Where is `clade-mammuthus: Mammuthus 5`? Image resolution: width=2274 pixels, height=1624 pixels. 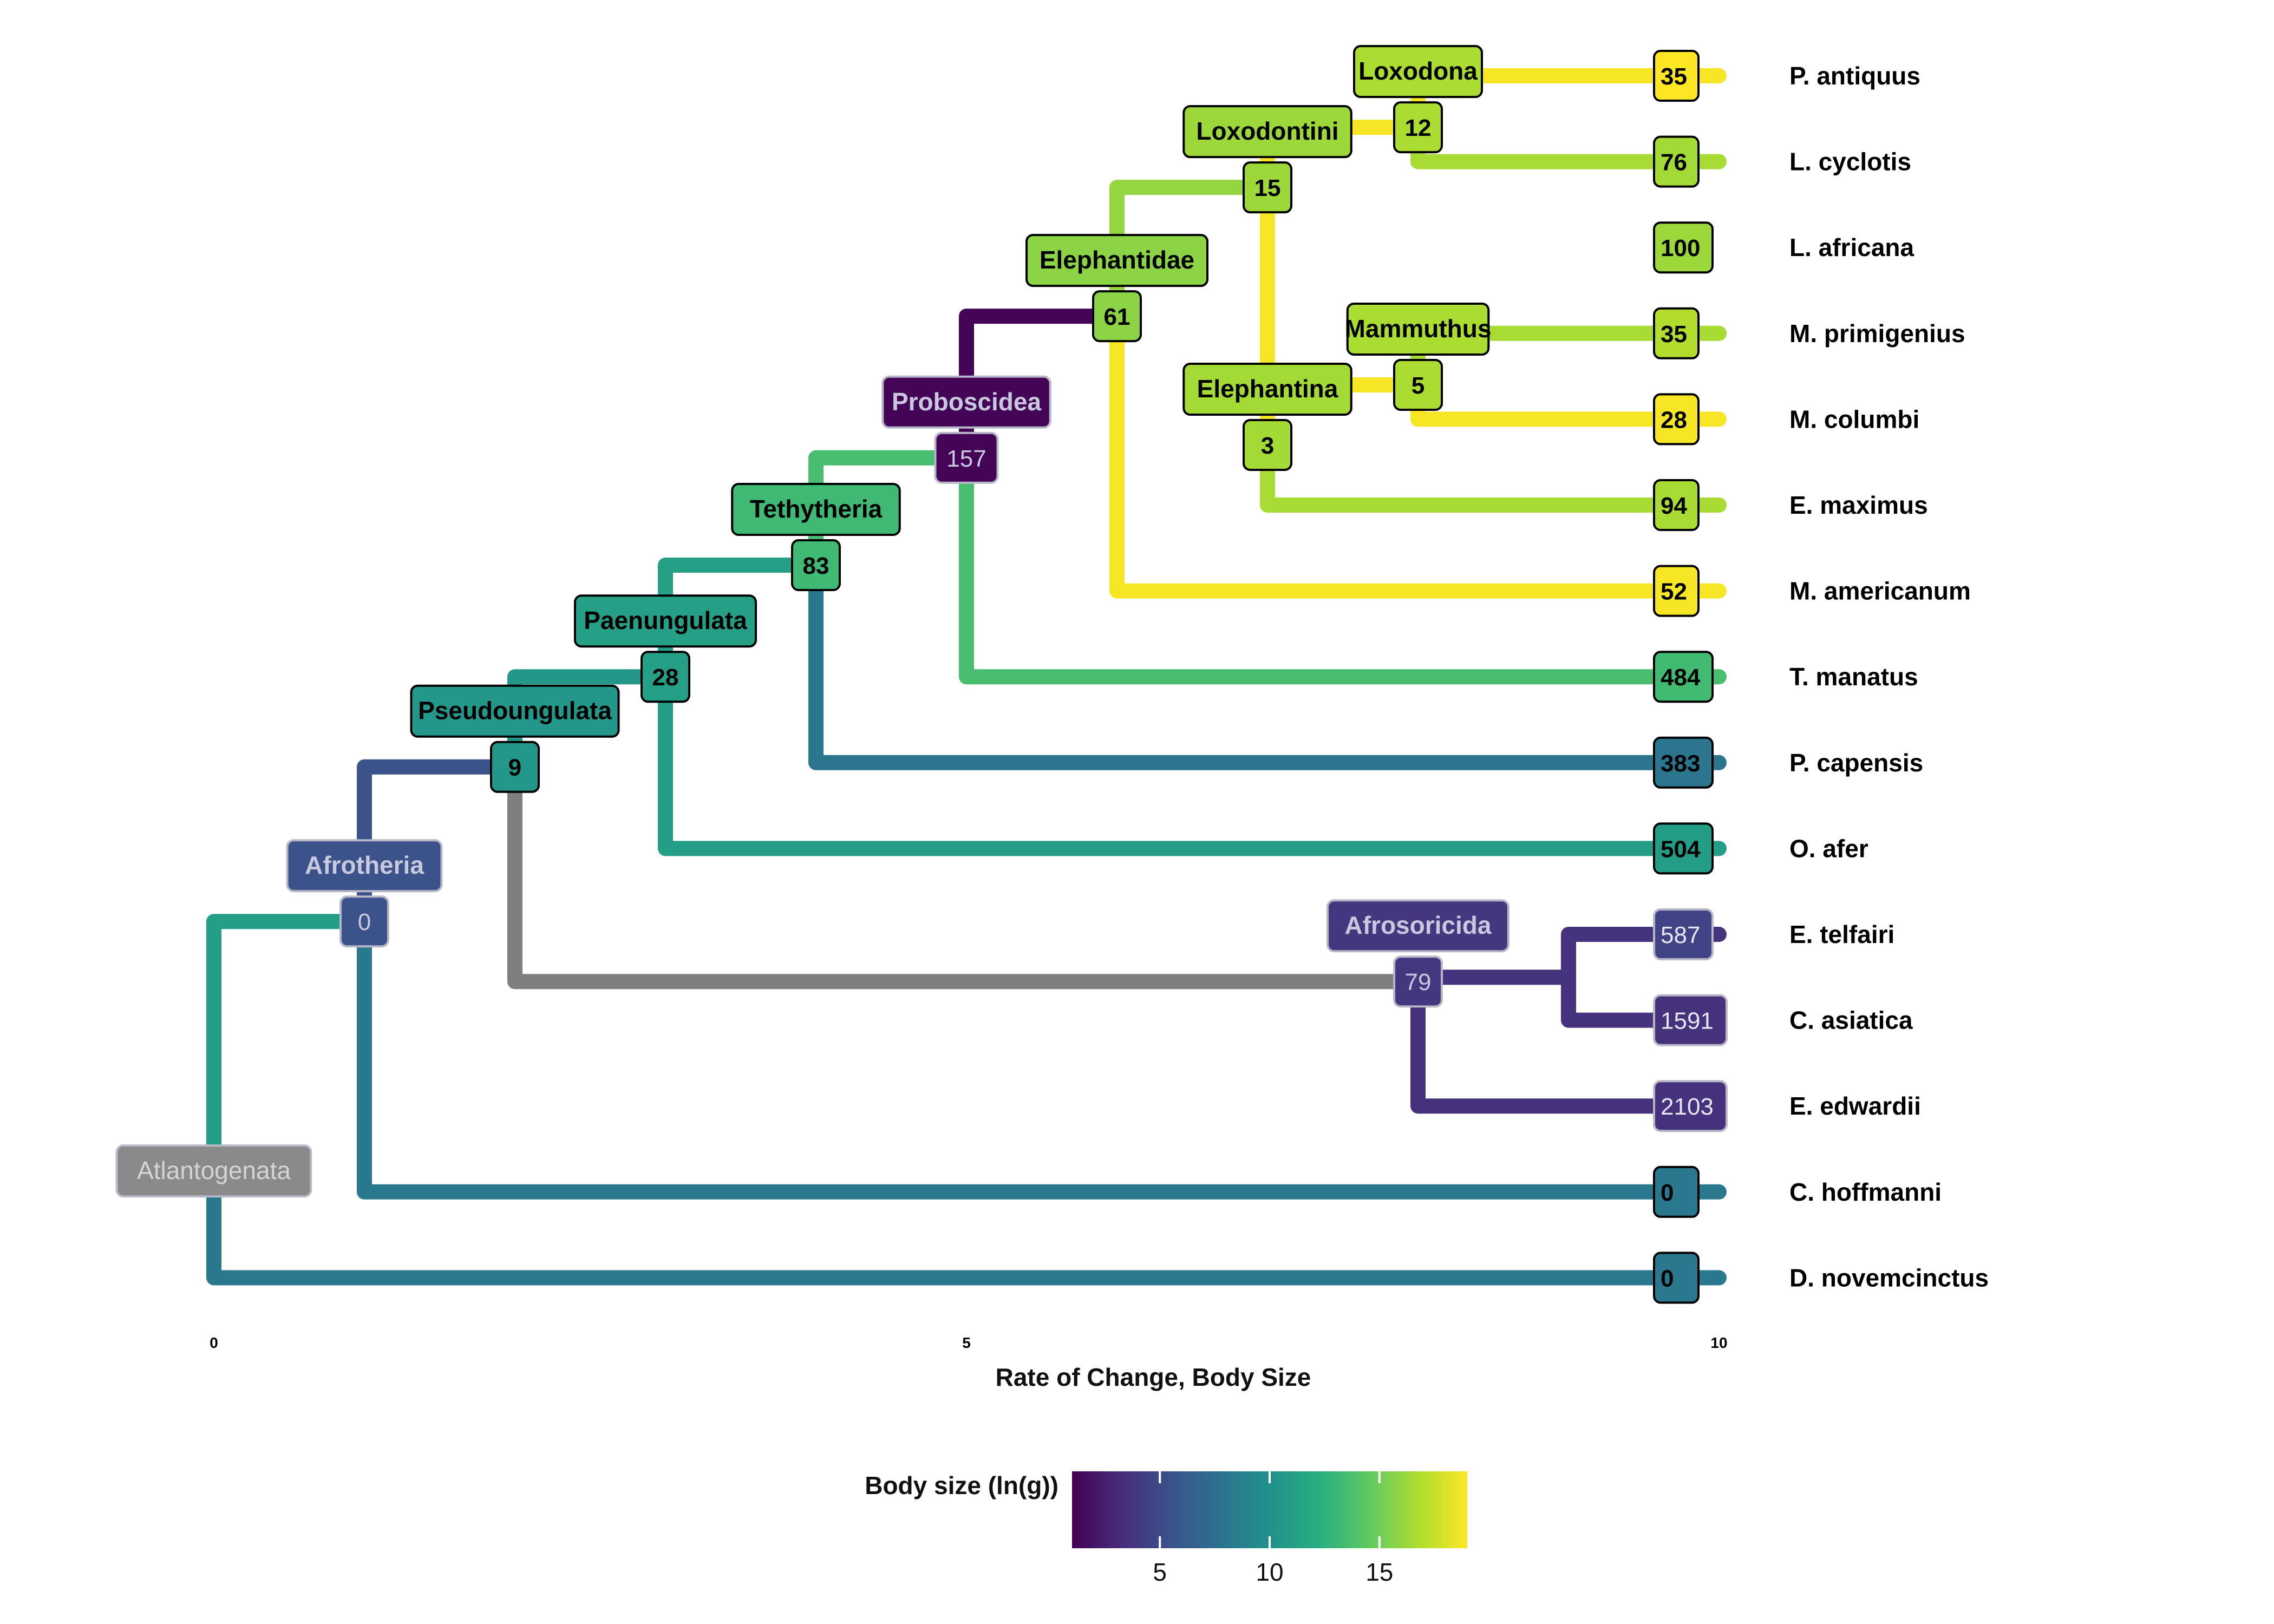
clade-mammuthus: Mammuthus 5 is located at coordinates (1418, 356).